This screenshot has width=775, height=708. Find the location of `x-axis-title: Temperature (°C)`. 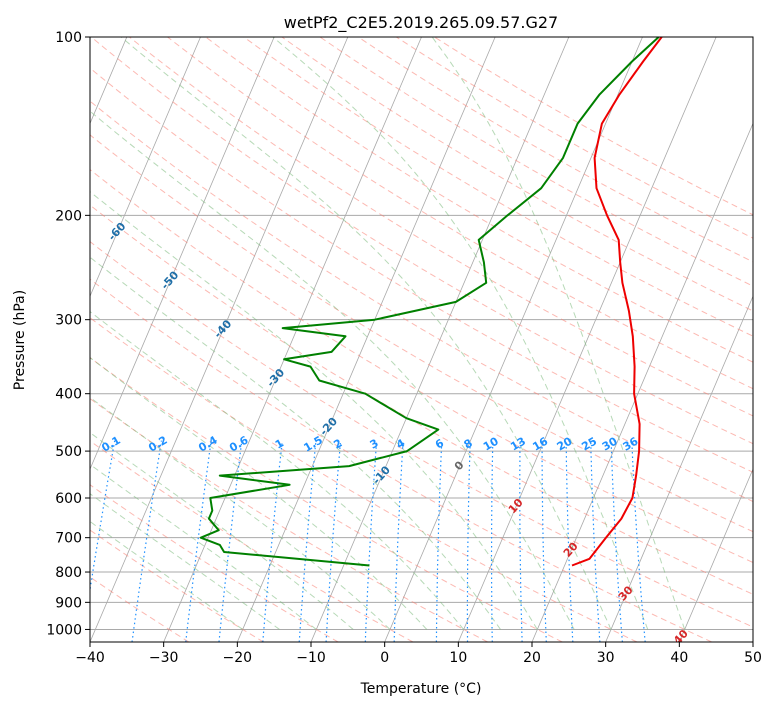

x-axis-title: Temperature (°C) is located at coordinates (421, 689).